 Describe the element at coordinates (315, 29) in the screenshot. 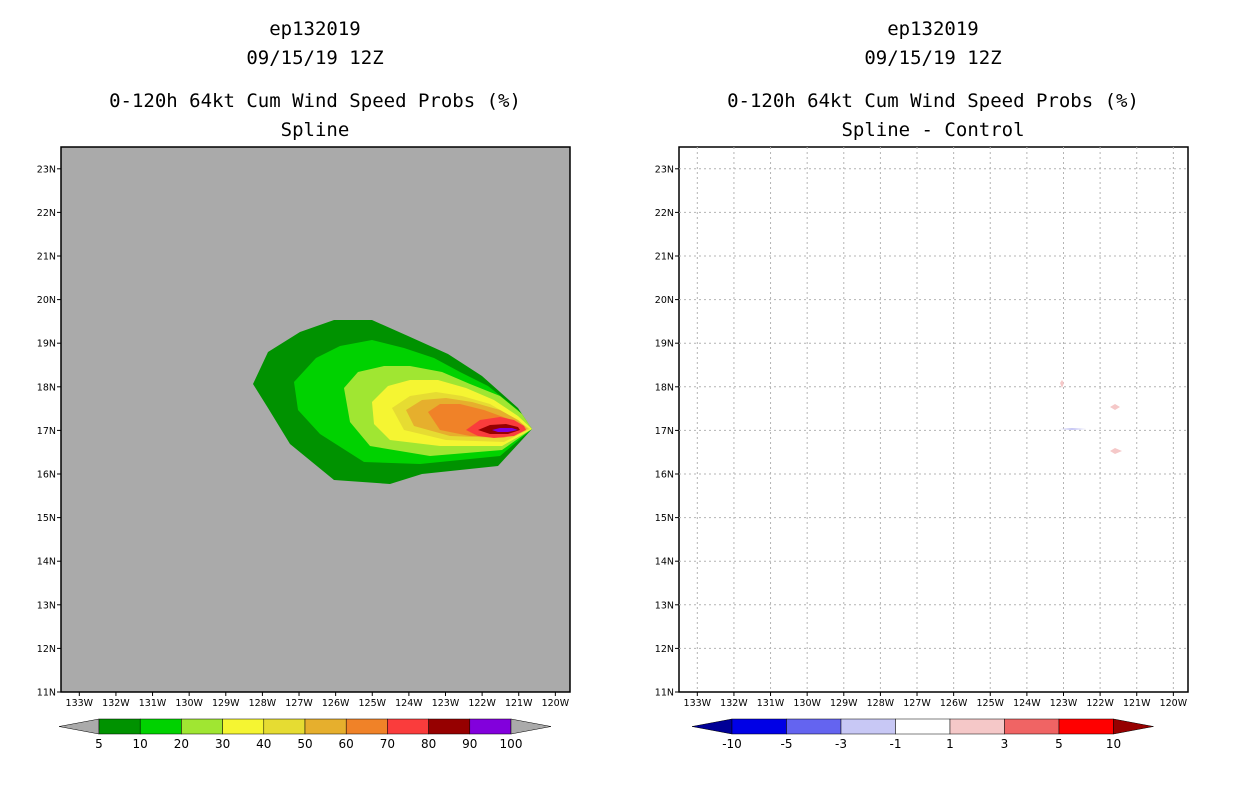

I see `left-storm-id: ep132019` at that location.